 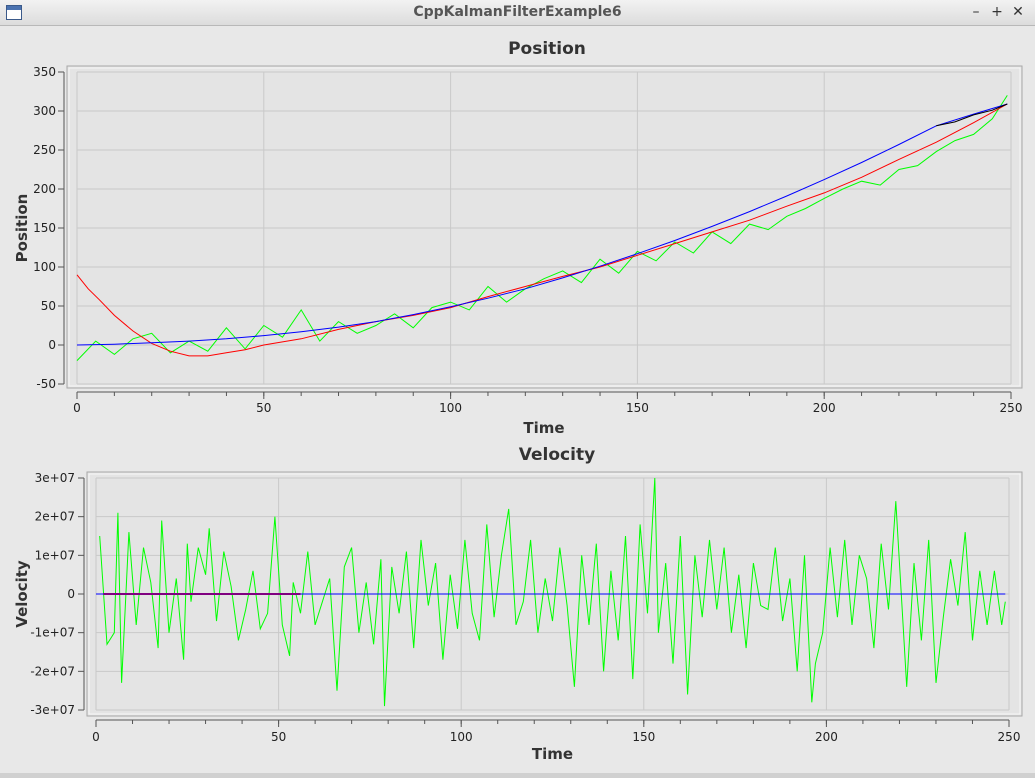 What do you see at coordinates (824, 408) in the screenshot?
I see `position-x-tick-label: 200` at bounding box center [824, 408].